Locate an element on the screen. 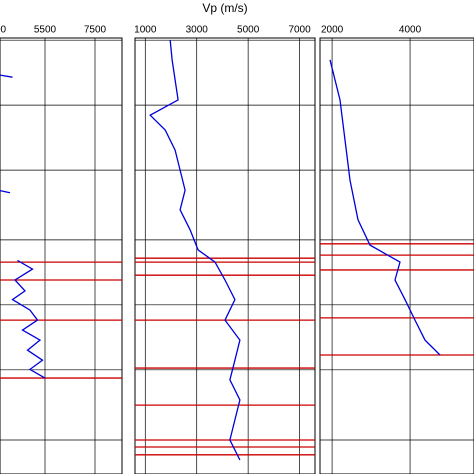 This screenshot has width=474, height=474. x-tick-label: 7500 is located at coordinates (95, 30).